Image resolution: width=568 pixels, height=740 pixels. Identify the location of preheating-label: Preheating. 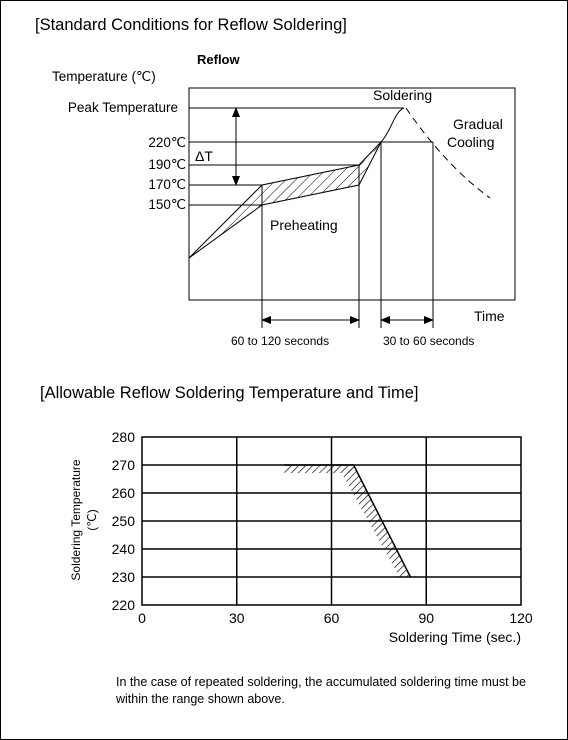
(304, 225).